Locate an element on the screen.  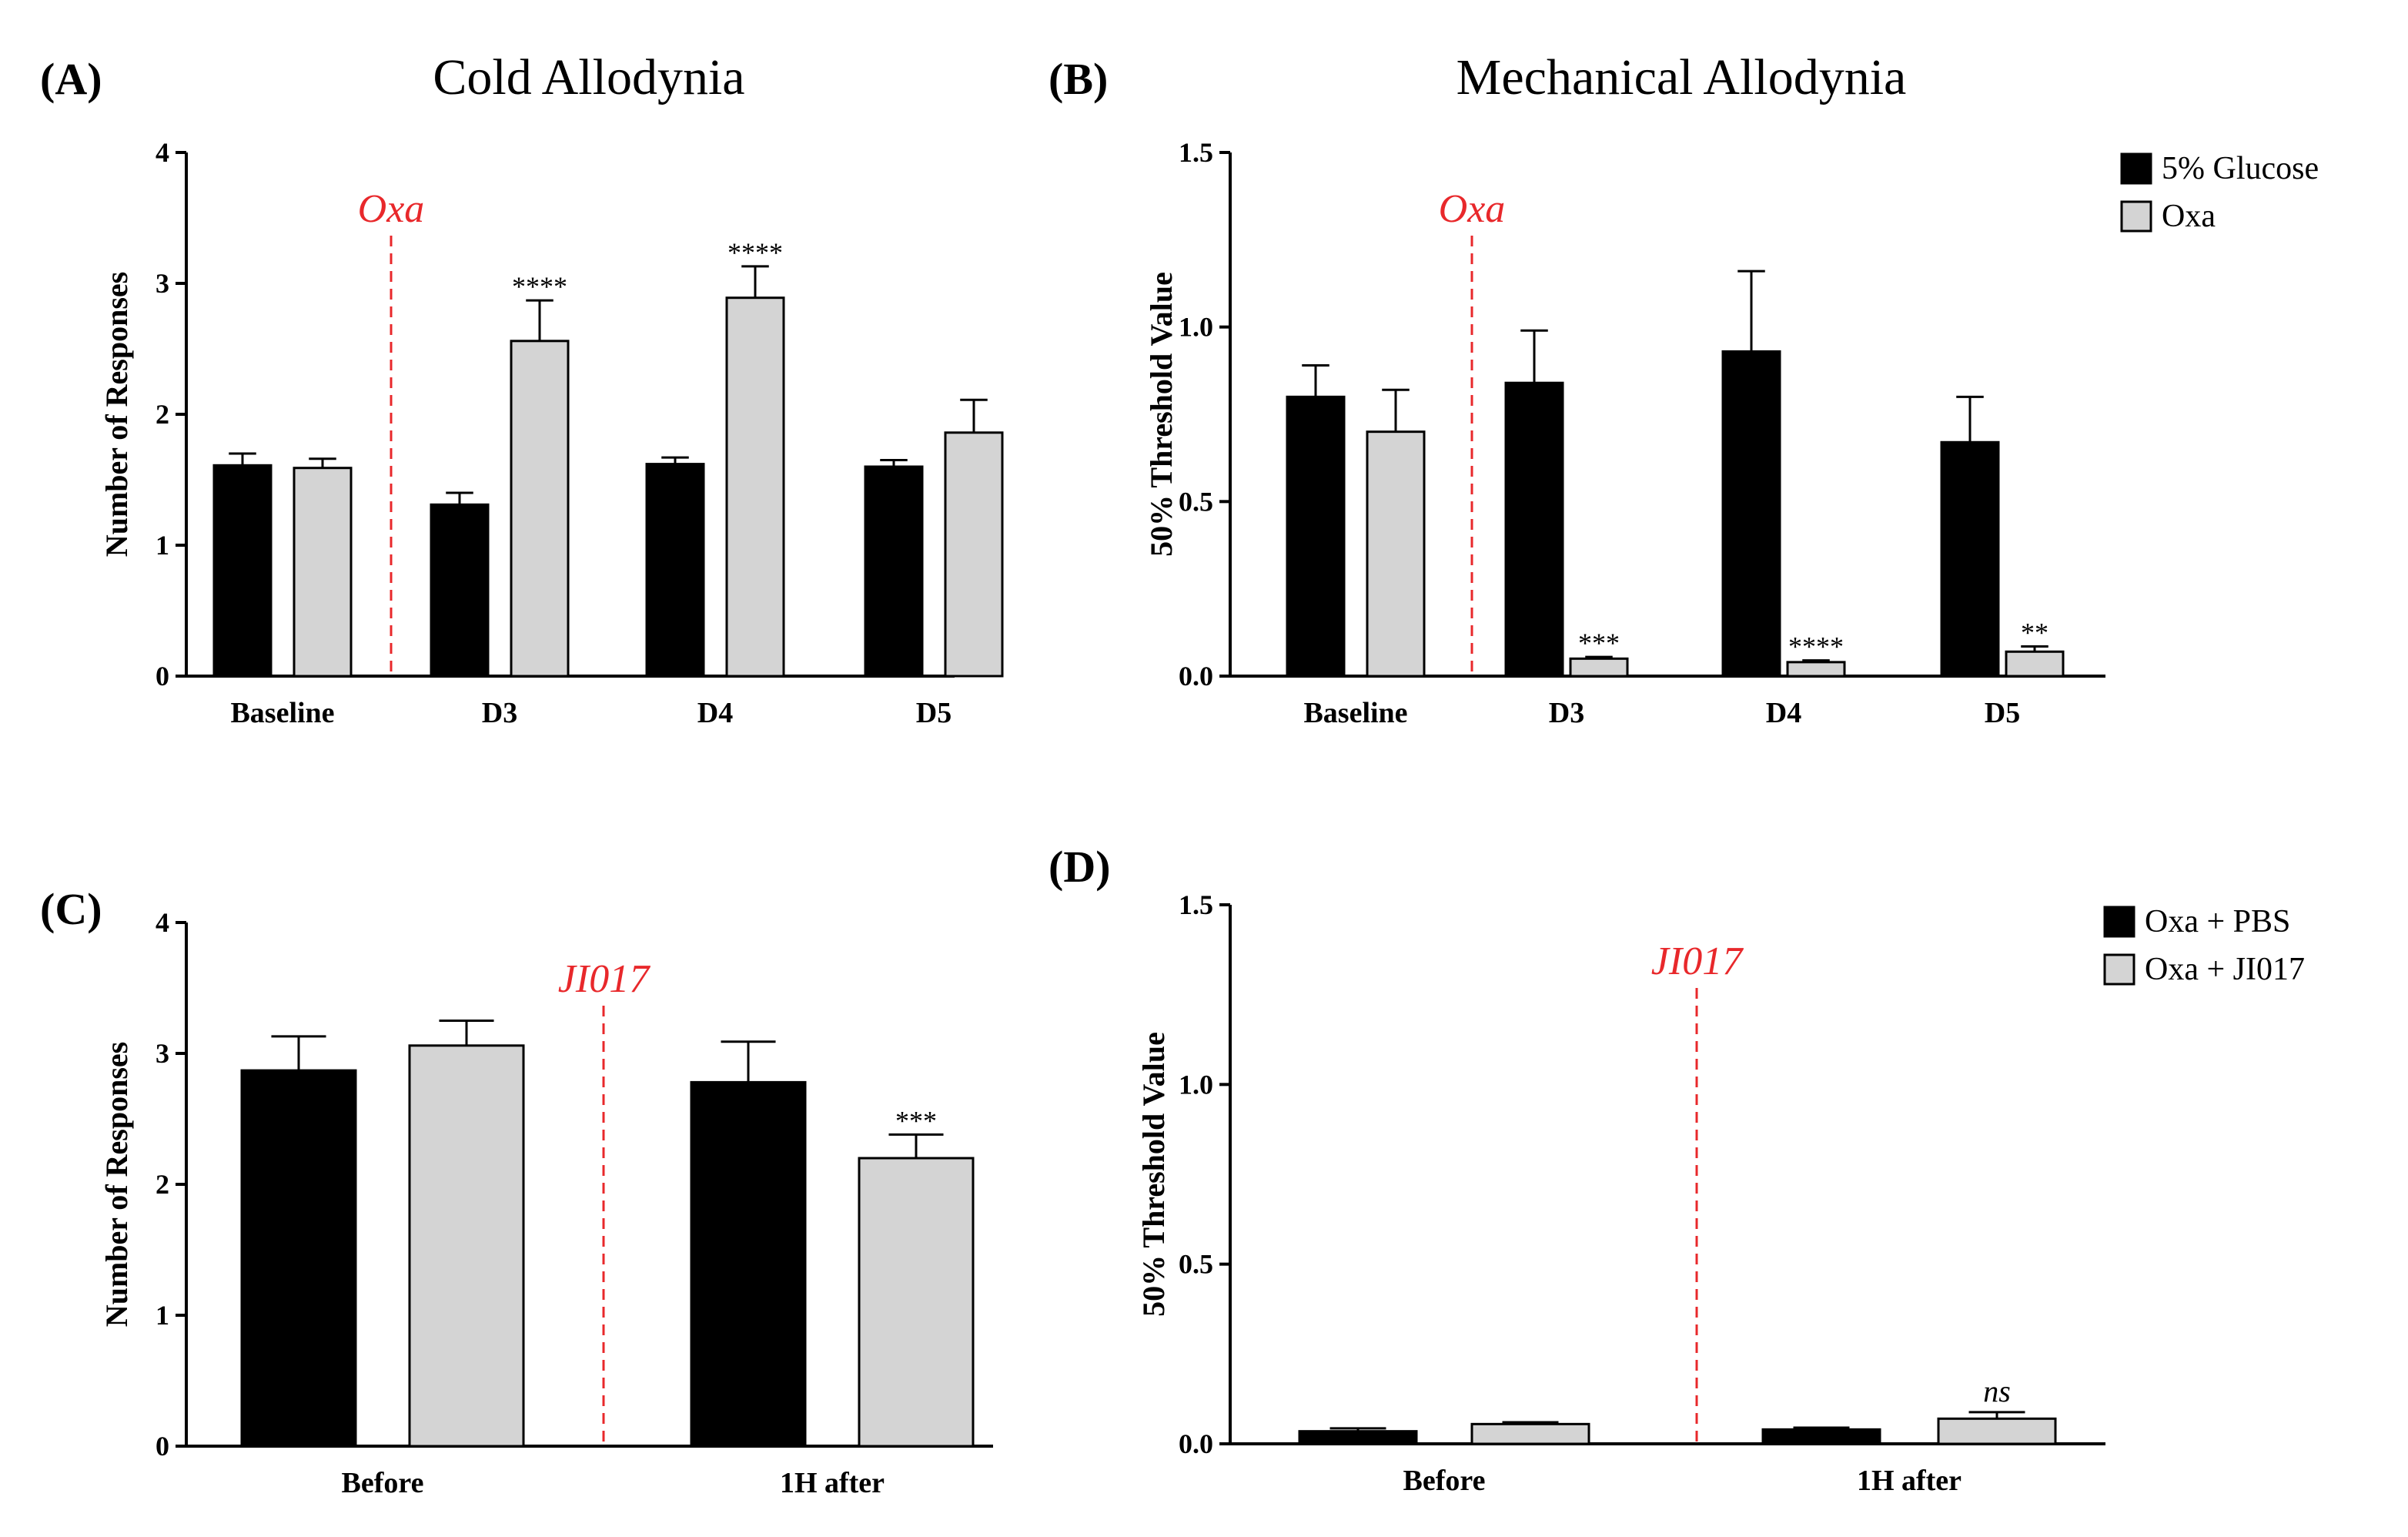
panel-label: (A) is located at coordinates (71, 79).